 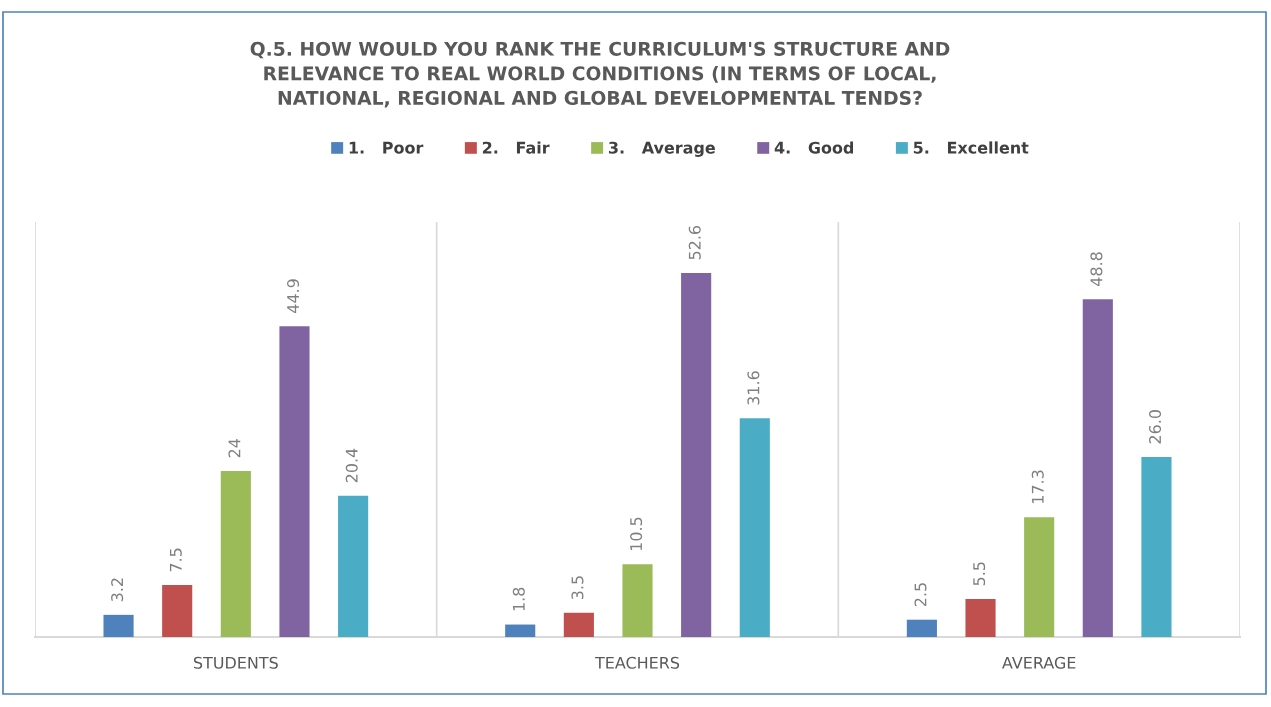 I want to click on data-label: 10.5, so click(x=636, y=534).